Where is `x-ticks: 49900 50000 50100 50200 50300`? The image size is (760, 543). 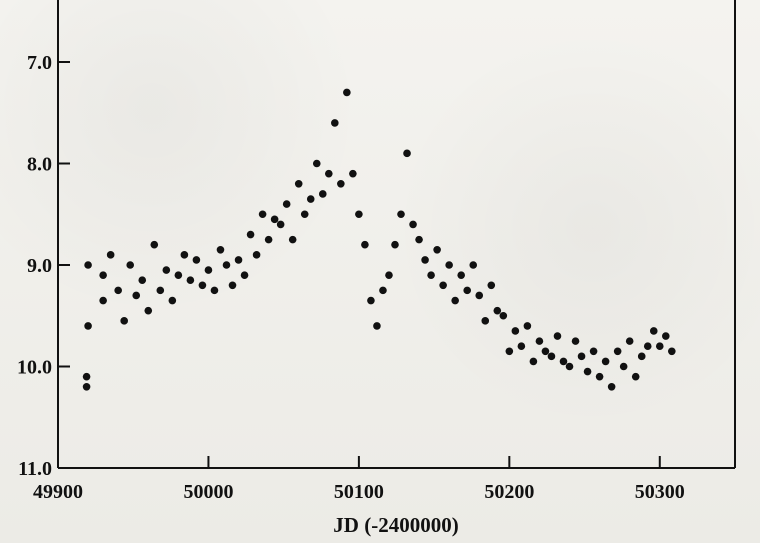
x-ticks: 49900 50000 50100 50200 50300 is located at coordinates (359, 479).